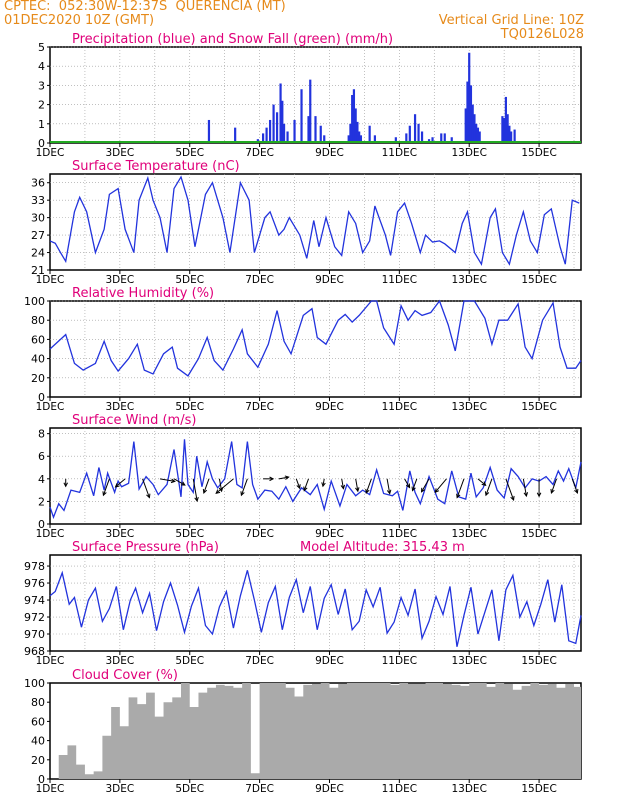 This screenshot has width=618, height=800. What do you see at coordinates (34, 683) in the screenshot?
I see `cloud-ytick-label: 100` at bounding box center [34, 683].